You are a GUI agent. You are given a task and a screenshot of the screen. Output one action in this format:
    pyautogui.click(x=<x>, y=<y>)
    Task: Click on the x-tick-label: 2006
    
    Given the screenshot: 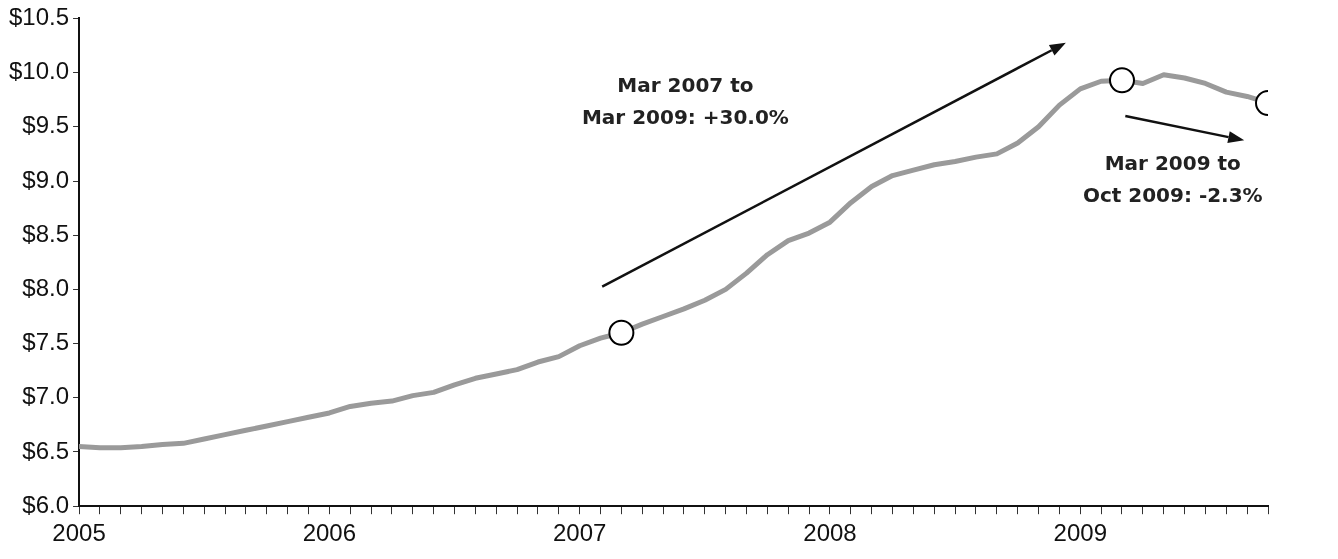 What is the action you would take?
    pyautogui.click(x=329, y=533)
    